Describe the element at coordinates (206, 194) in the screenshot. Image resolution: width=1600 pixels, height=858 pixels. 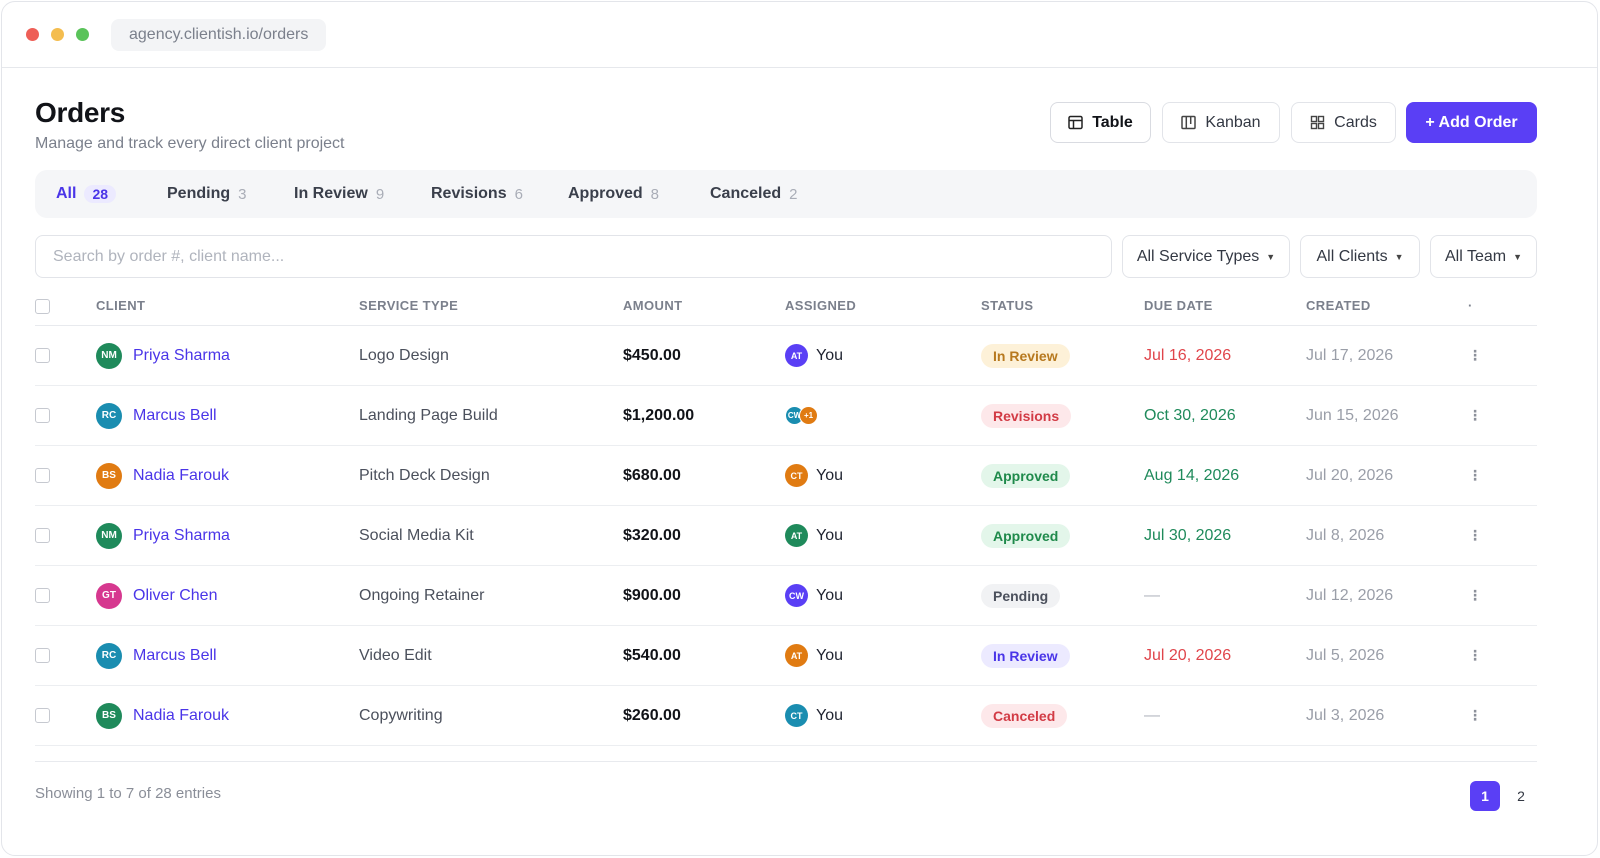
I see `tab-pending: Pending 3` at that location.